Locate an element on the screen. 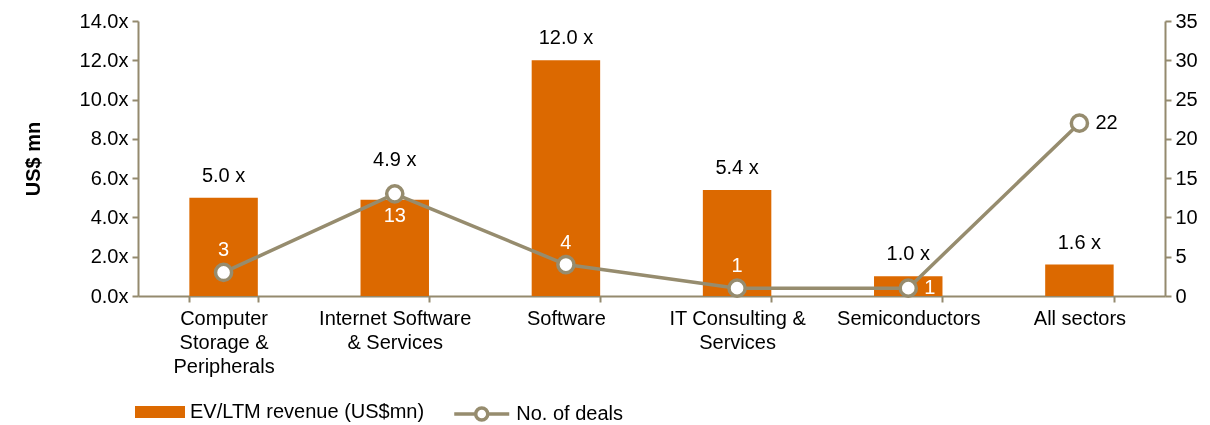 This screenshot has width=1210, height=425. y2-tick-label: 35 is located at coordinates (1186, 20).